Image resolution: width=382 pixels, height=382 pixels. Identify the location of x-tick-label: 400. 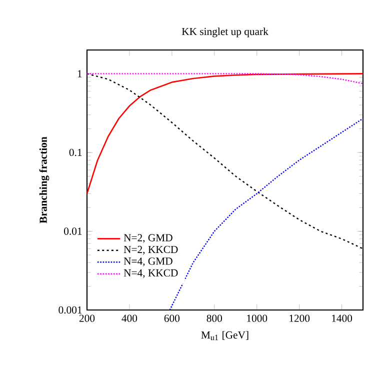
(130, 318).